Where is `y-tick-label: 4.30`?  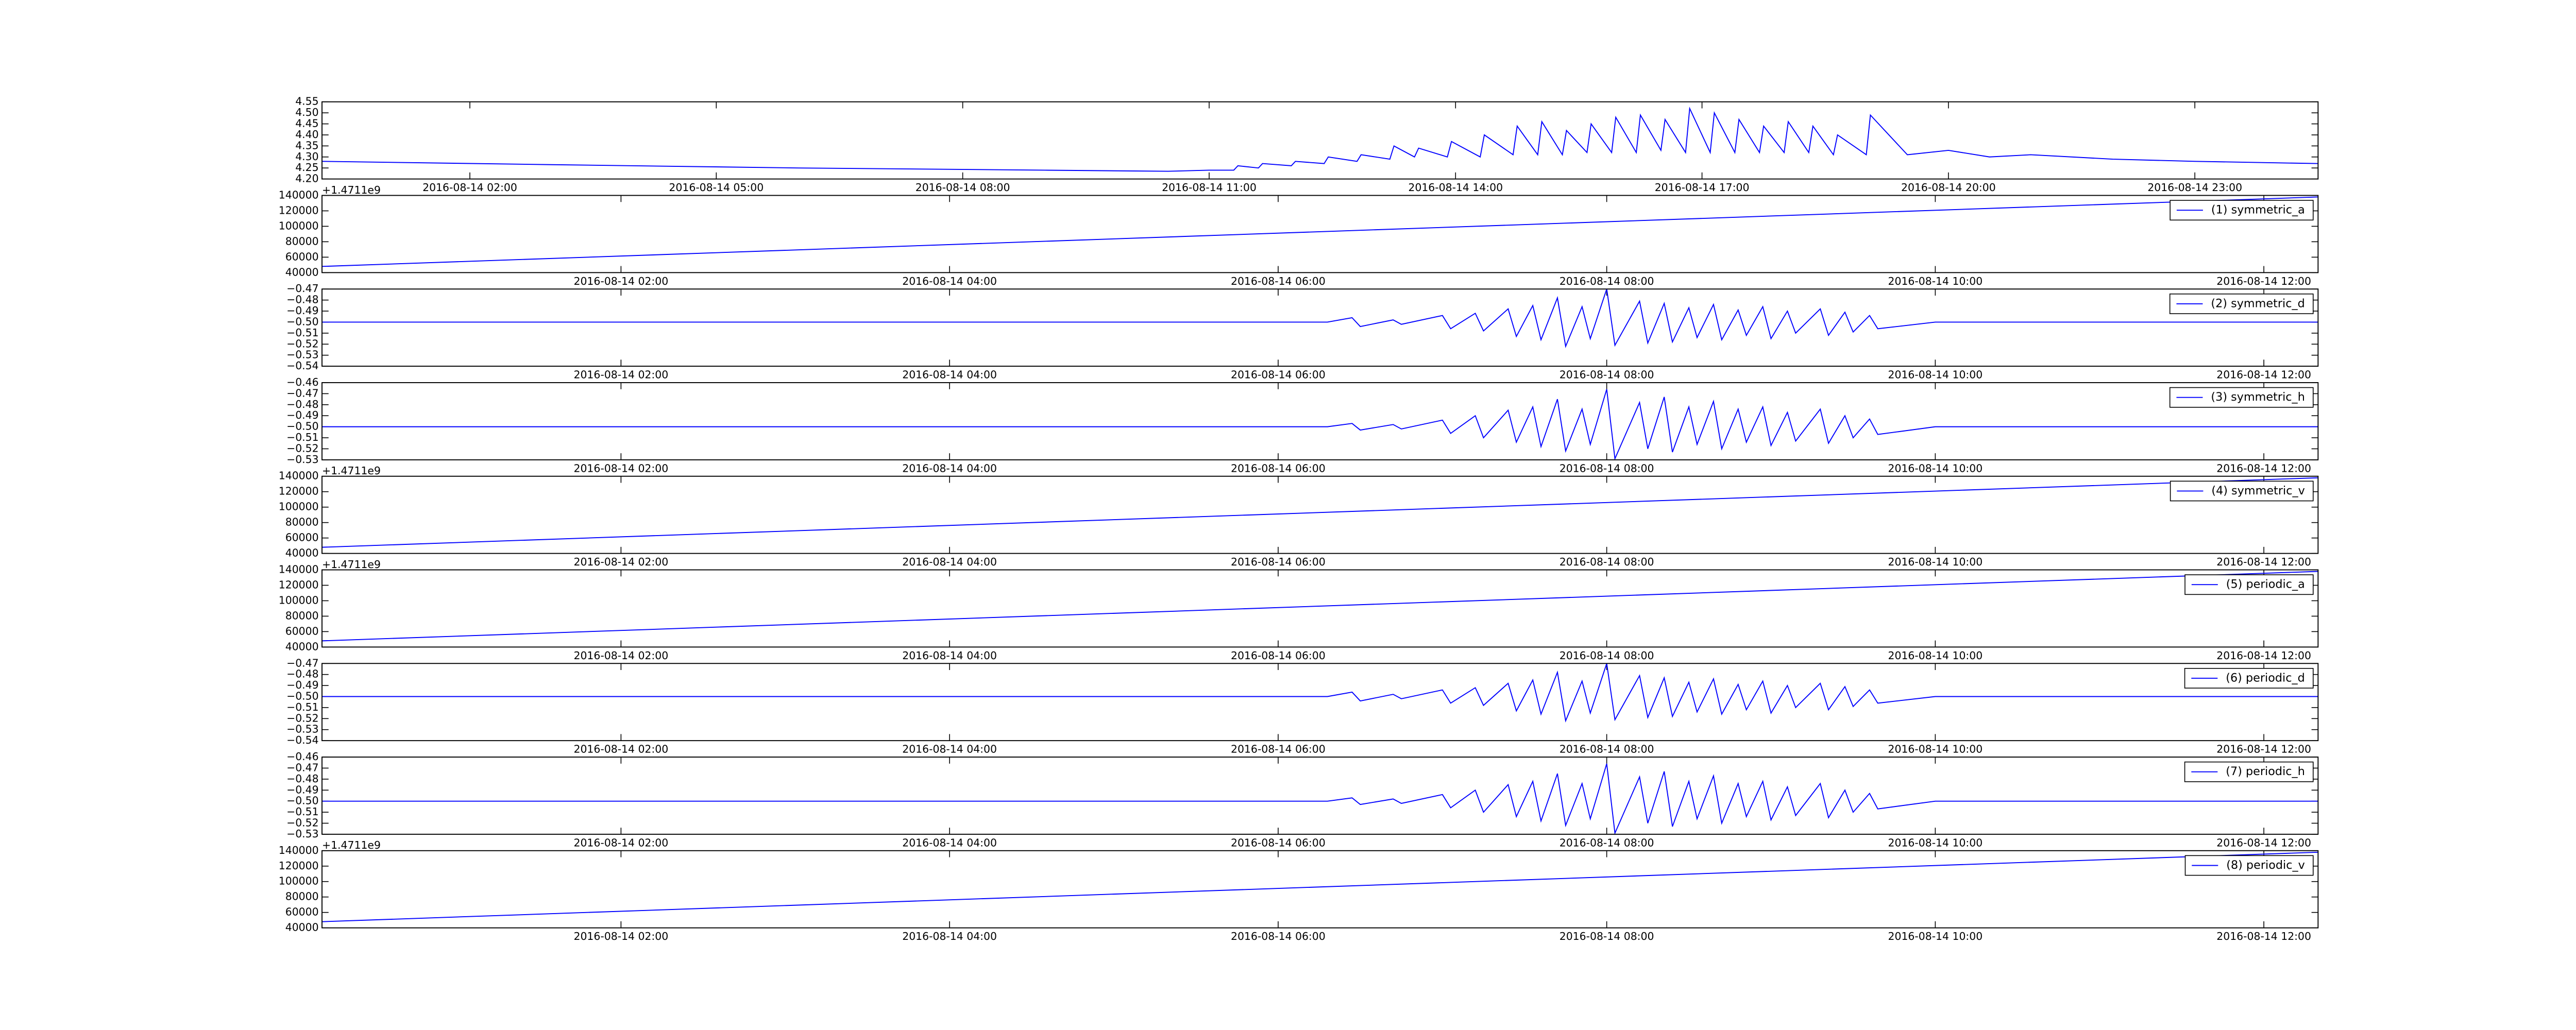 y-tick-label: 4.30 is located at coordinates (306, 156).